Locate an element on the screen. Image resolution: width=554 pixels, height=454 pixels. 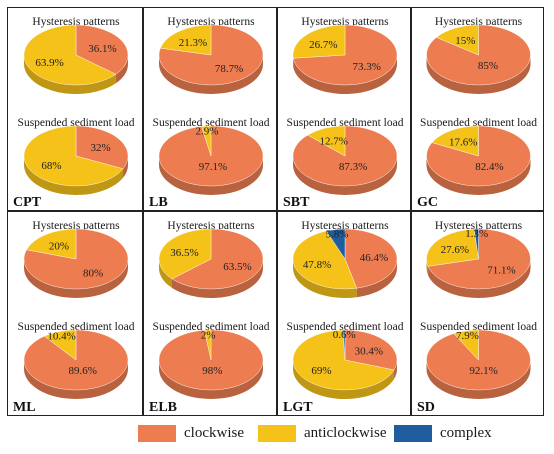
pie-lgt-top-slice-complex is located at coordinates (336, 244).